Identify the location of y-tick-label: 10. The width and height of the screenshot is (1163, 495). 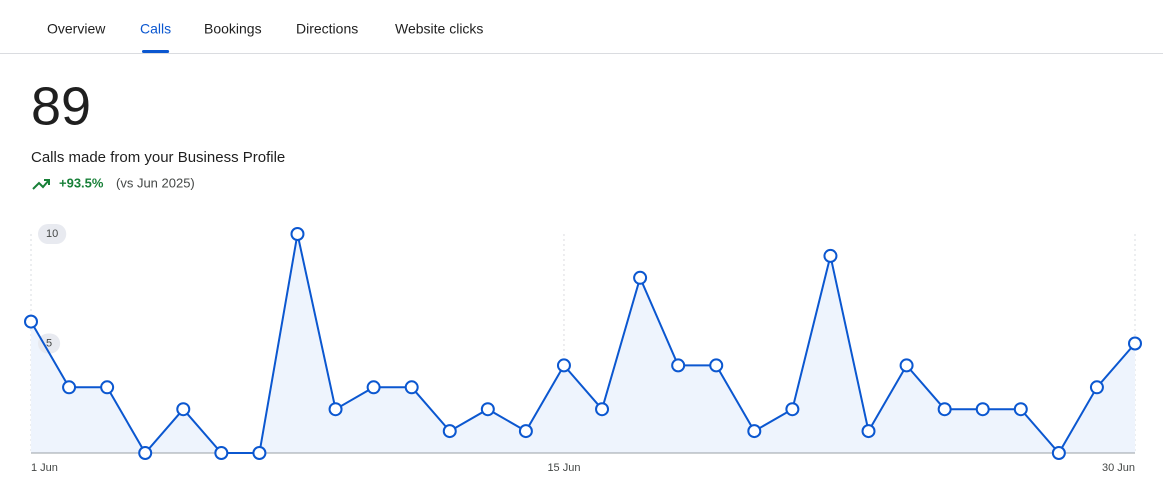
(52, 234).